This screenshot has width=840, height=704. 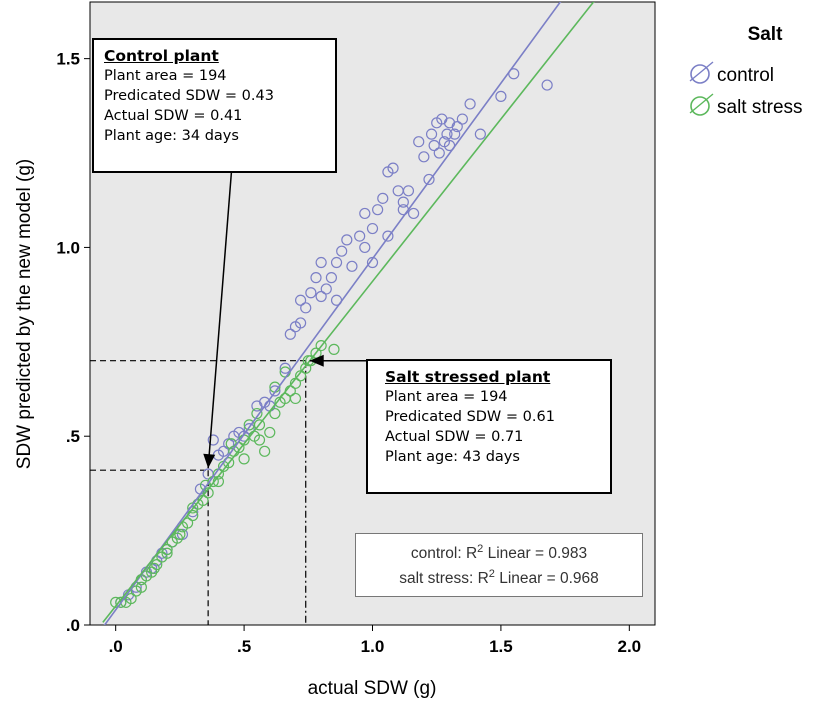 What do you see at coordinates (501, 646) in the screenshot?
I see `x-tick-label: 1.5` at bounding box center [501, 646].